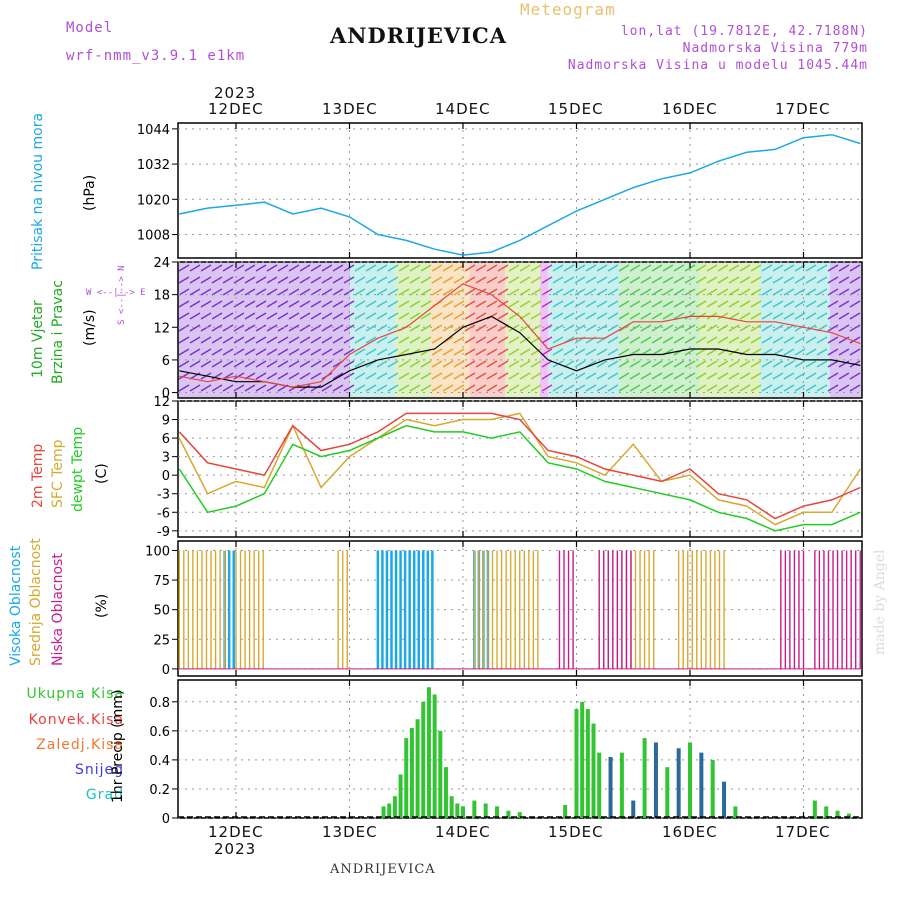 The width and height of the screenshot is (900, 900). Describe the element at coordinates (803, 832) in the screenshot. I see `day-bottom-5: 17DEC` at that location.